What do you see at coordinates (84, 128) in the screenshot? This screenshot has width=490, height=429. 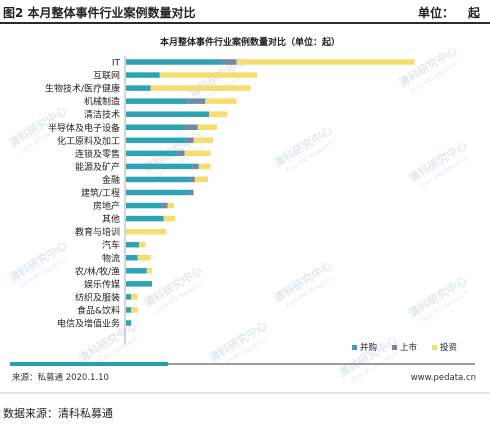 I see `category-label: 半导体及电子设备` at bounding box center [84, 128].